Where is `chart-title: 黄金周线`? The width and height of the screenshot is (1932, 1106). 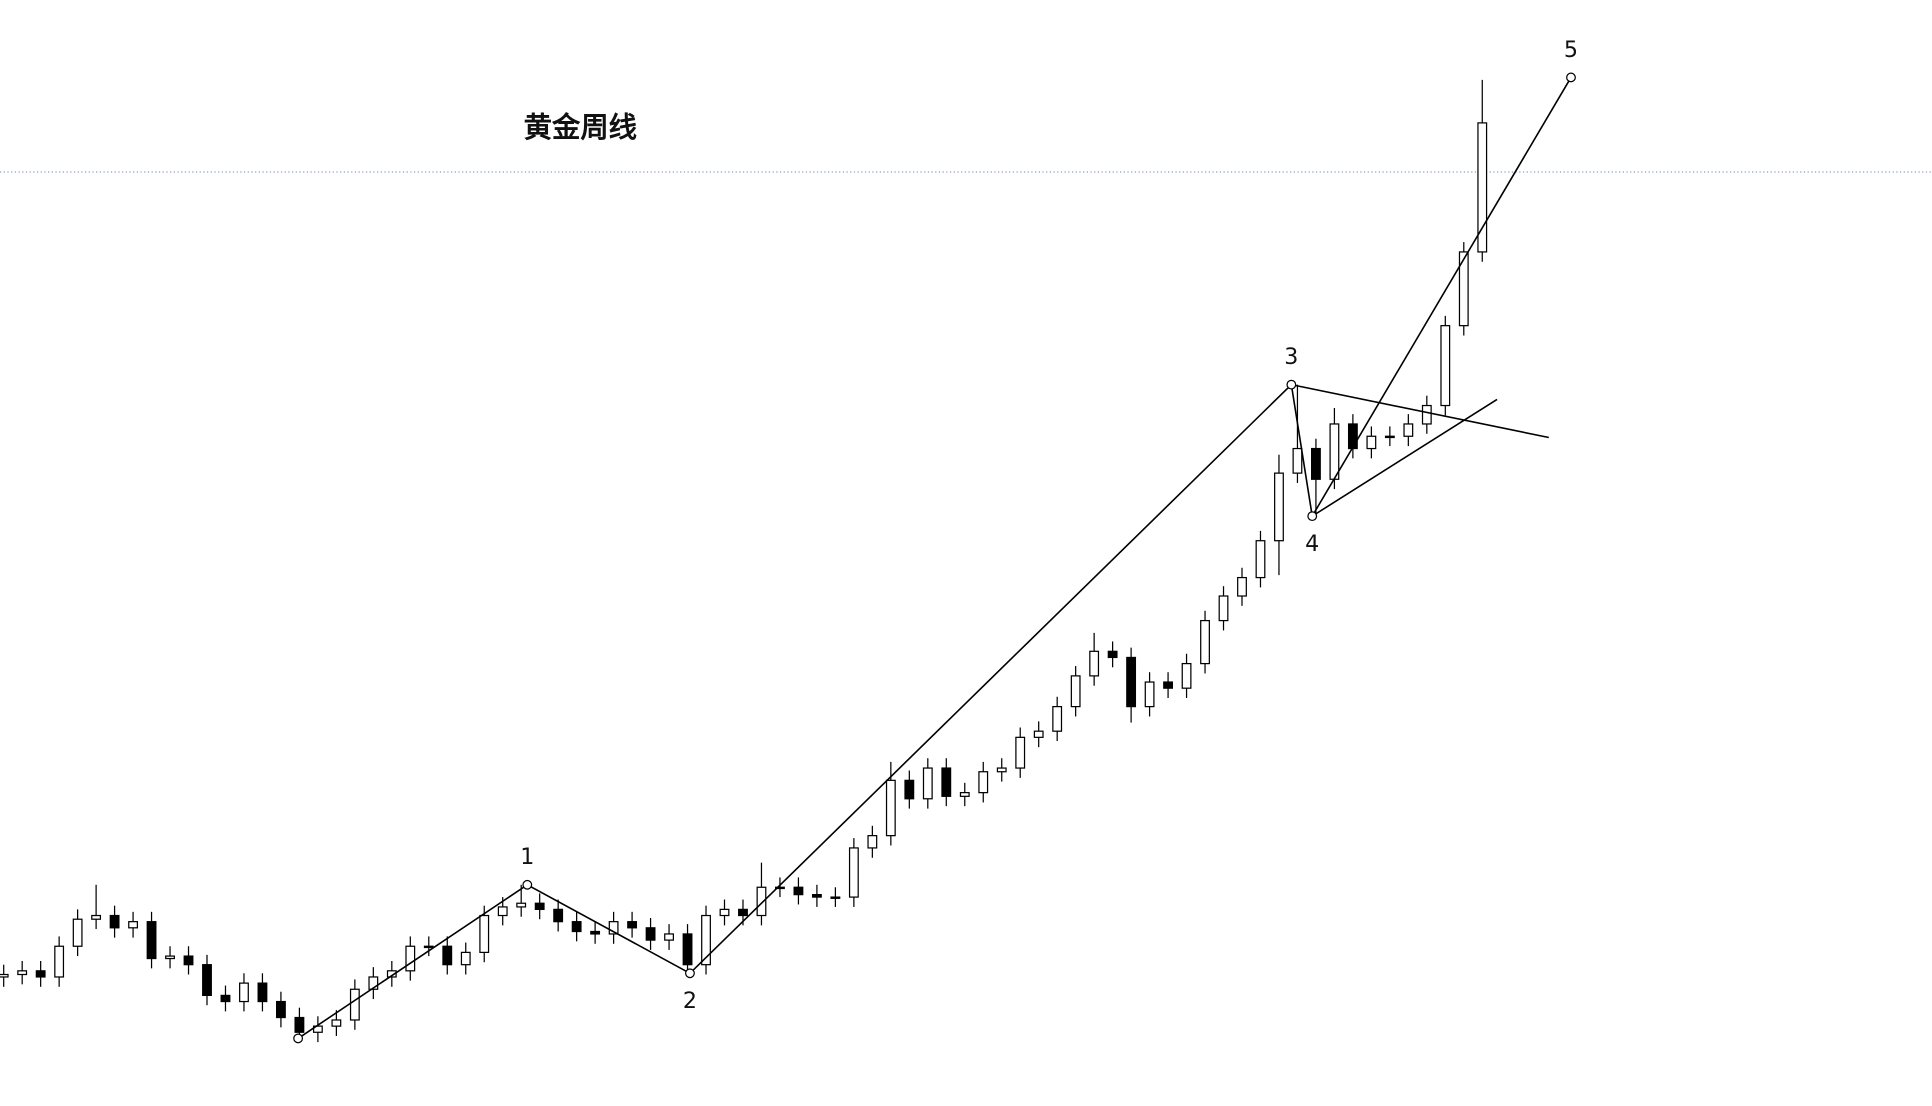 chart-title: 黄金周线 is located at coordinates (580, 127).